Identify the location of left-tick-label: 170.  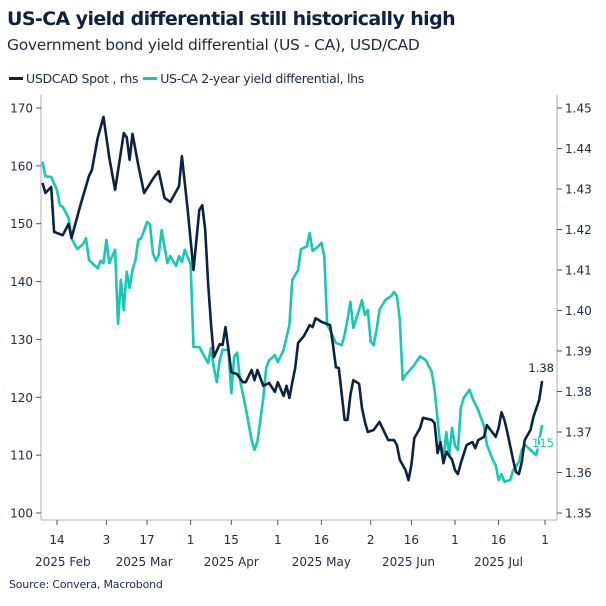
(21, 109).